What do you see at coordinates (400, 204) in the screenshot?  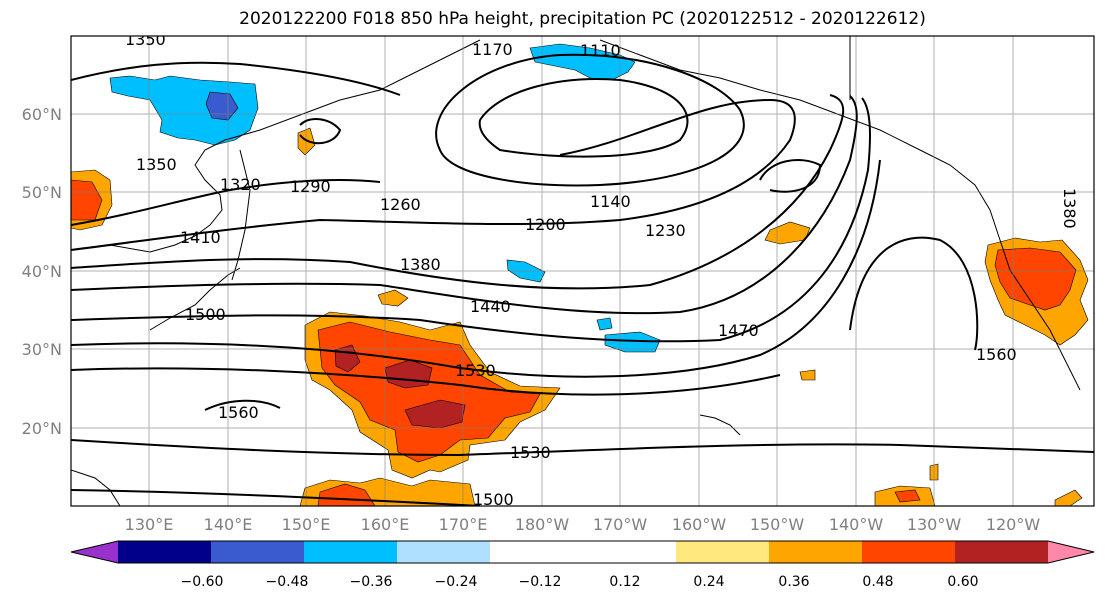 I see `contour-label: 1260` at bounding box center [400, 204].